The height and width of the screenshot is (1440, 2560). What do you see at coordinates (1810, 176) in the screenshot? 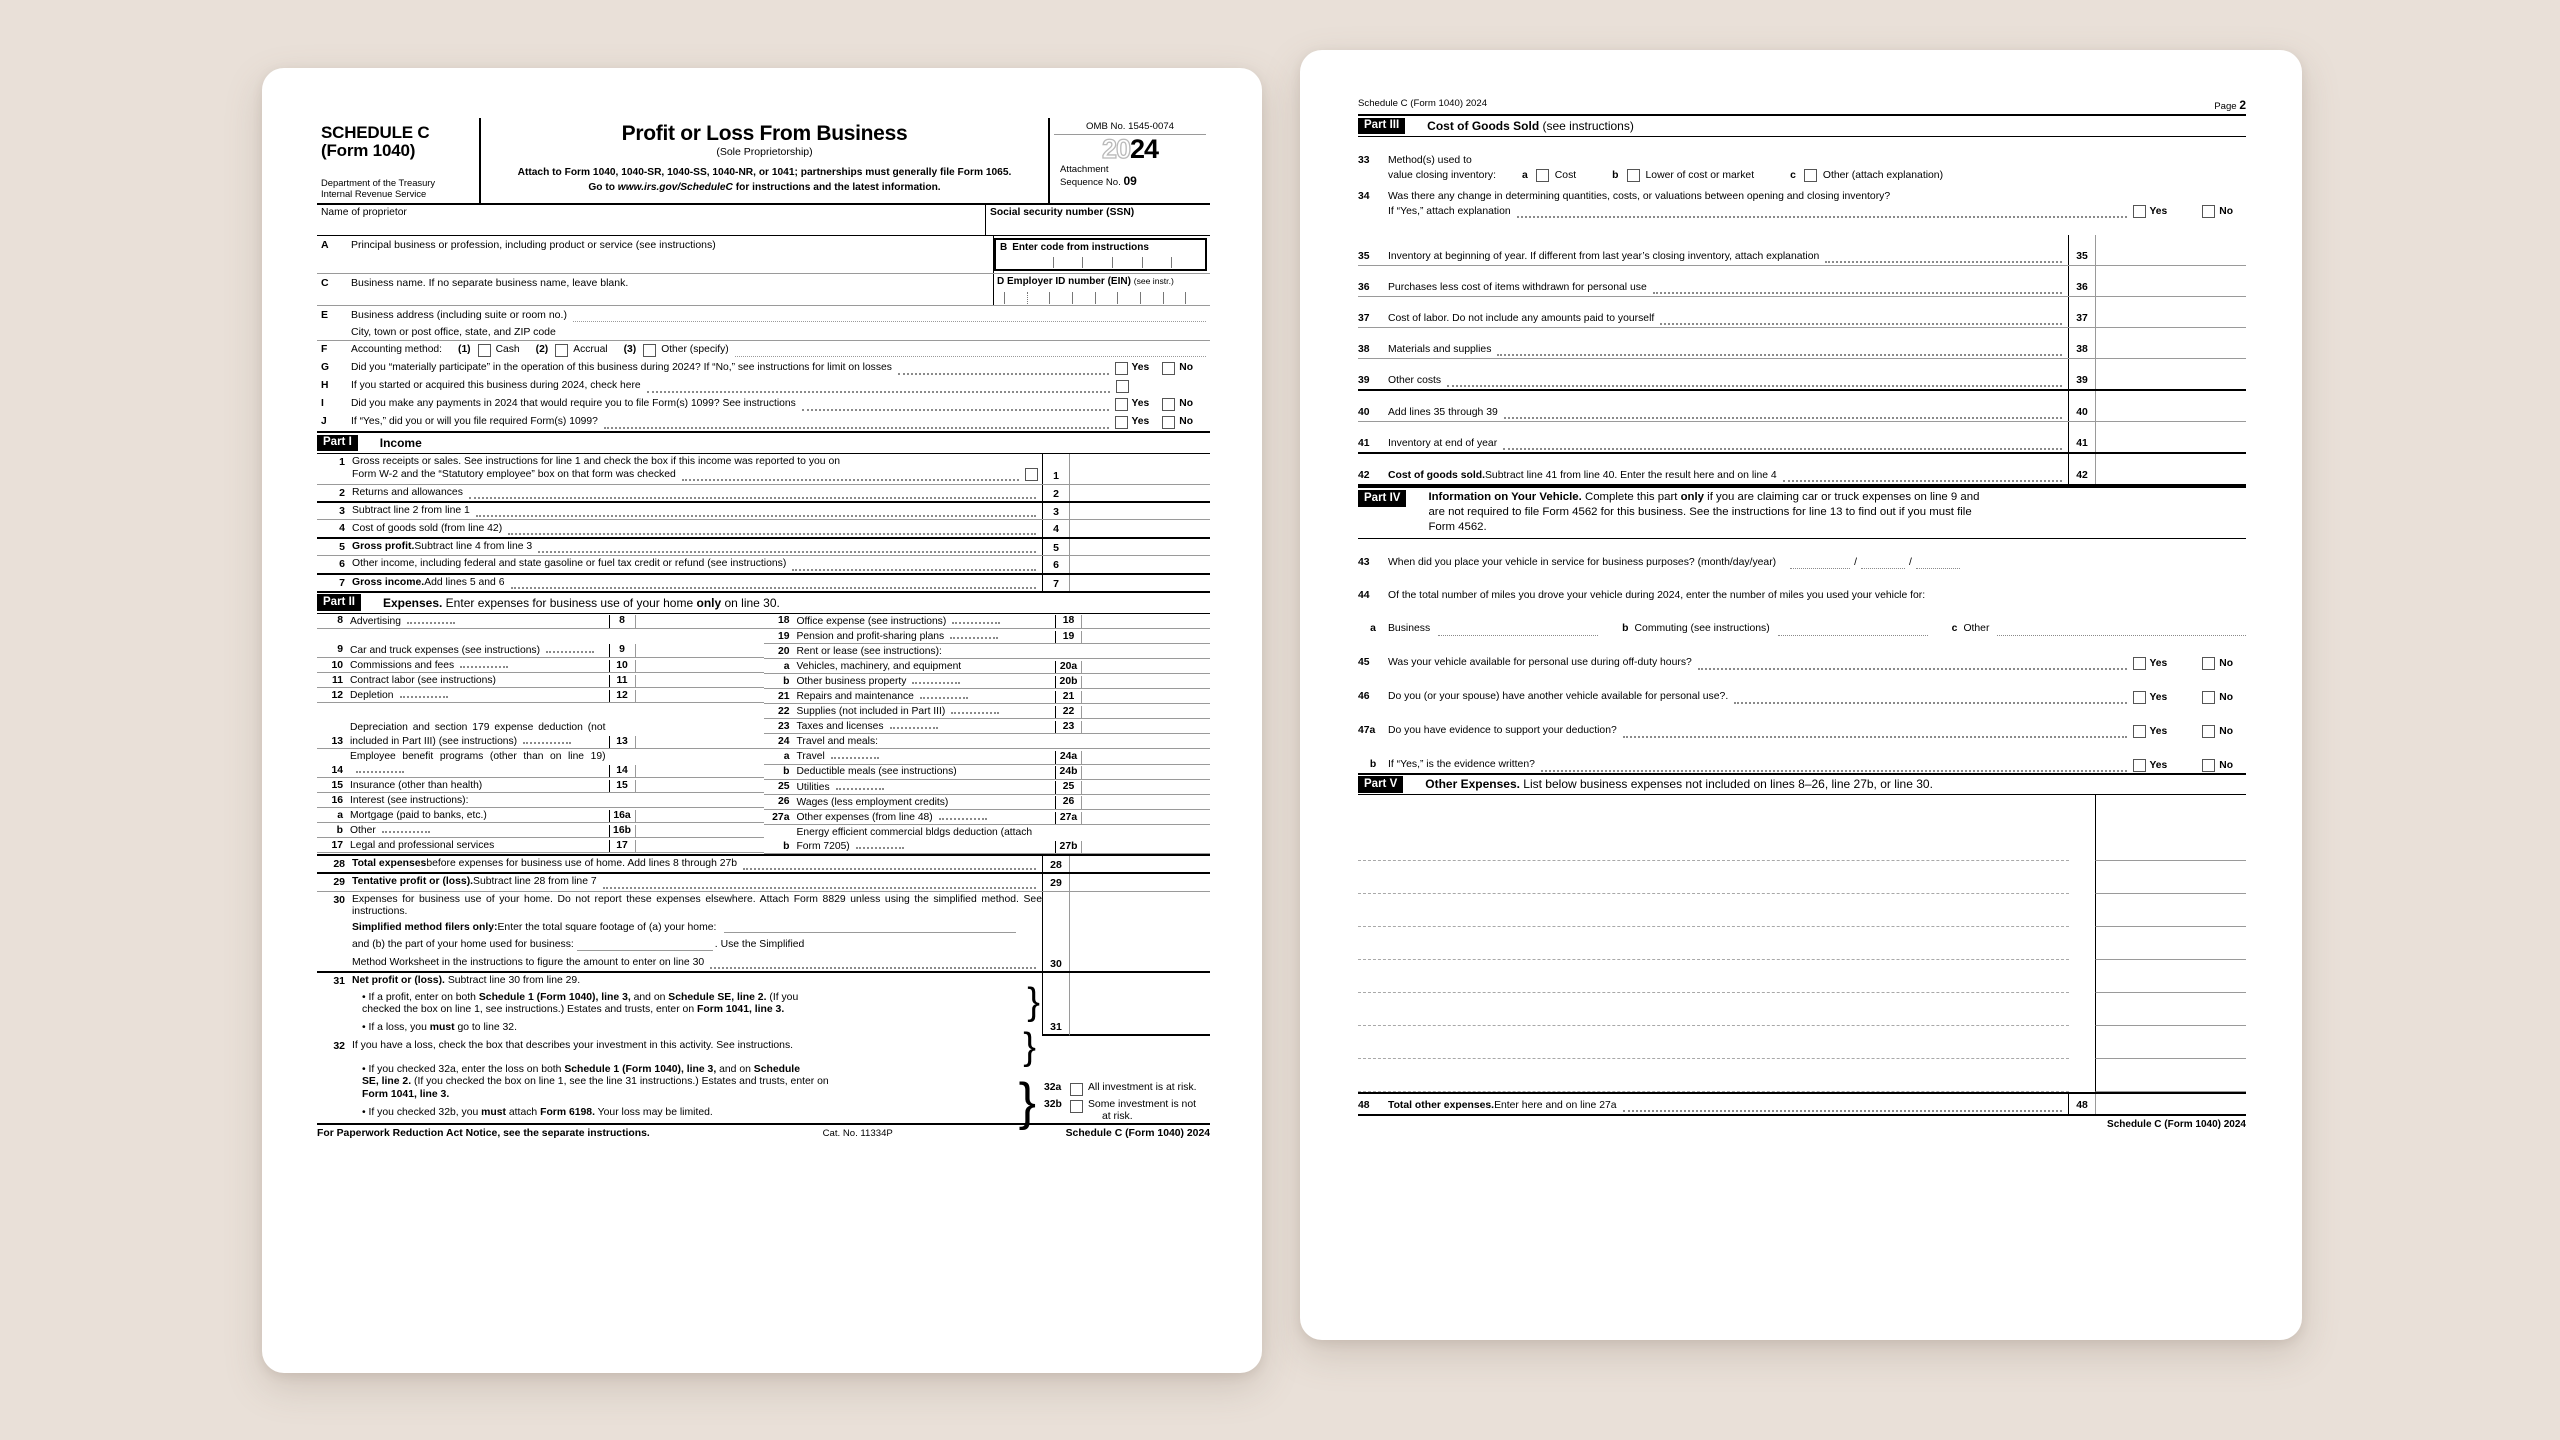
I see `line-33c-checkbox` at bounding box center [1810, 176].